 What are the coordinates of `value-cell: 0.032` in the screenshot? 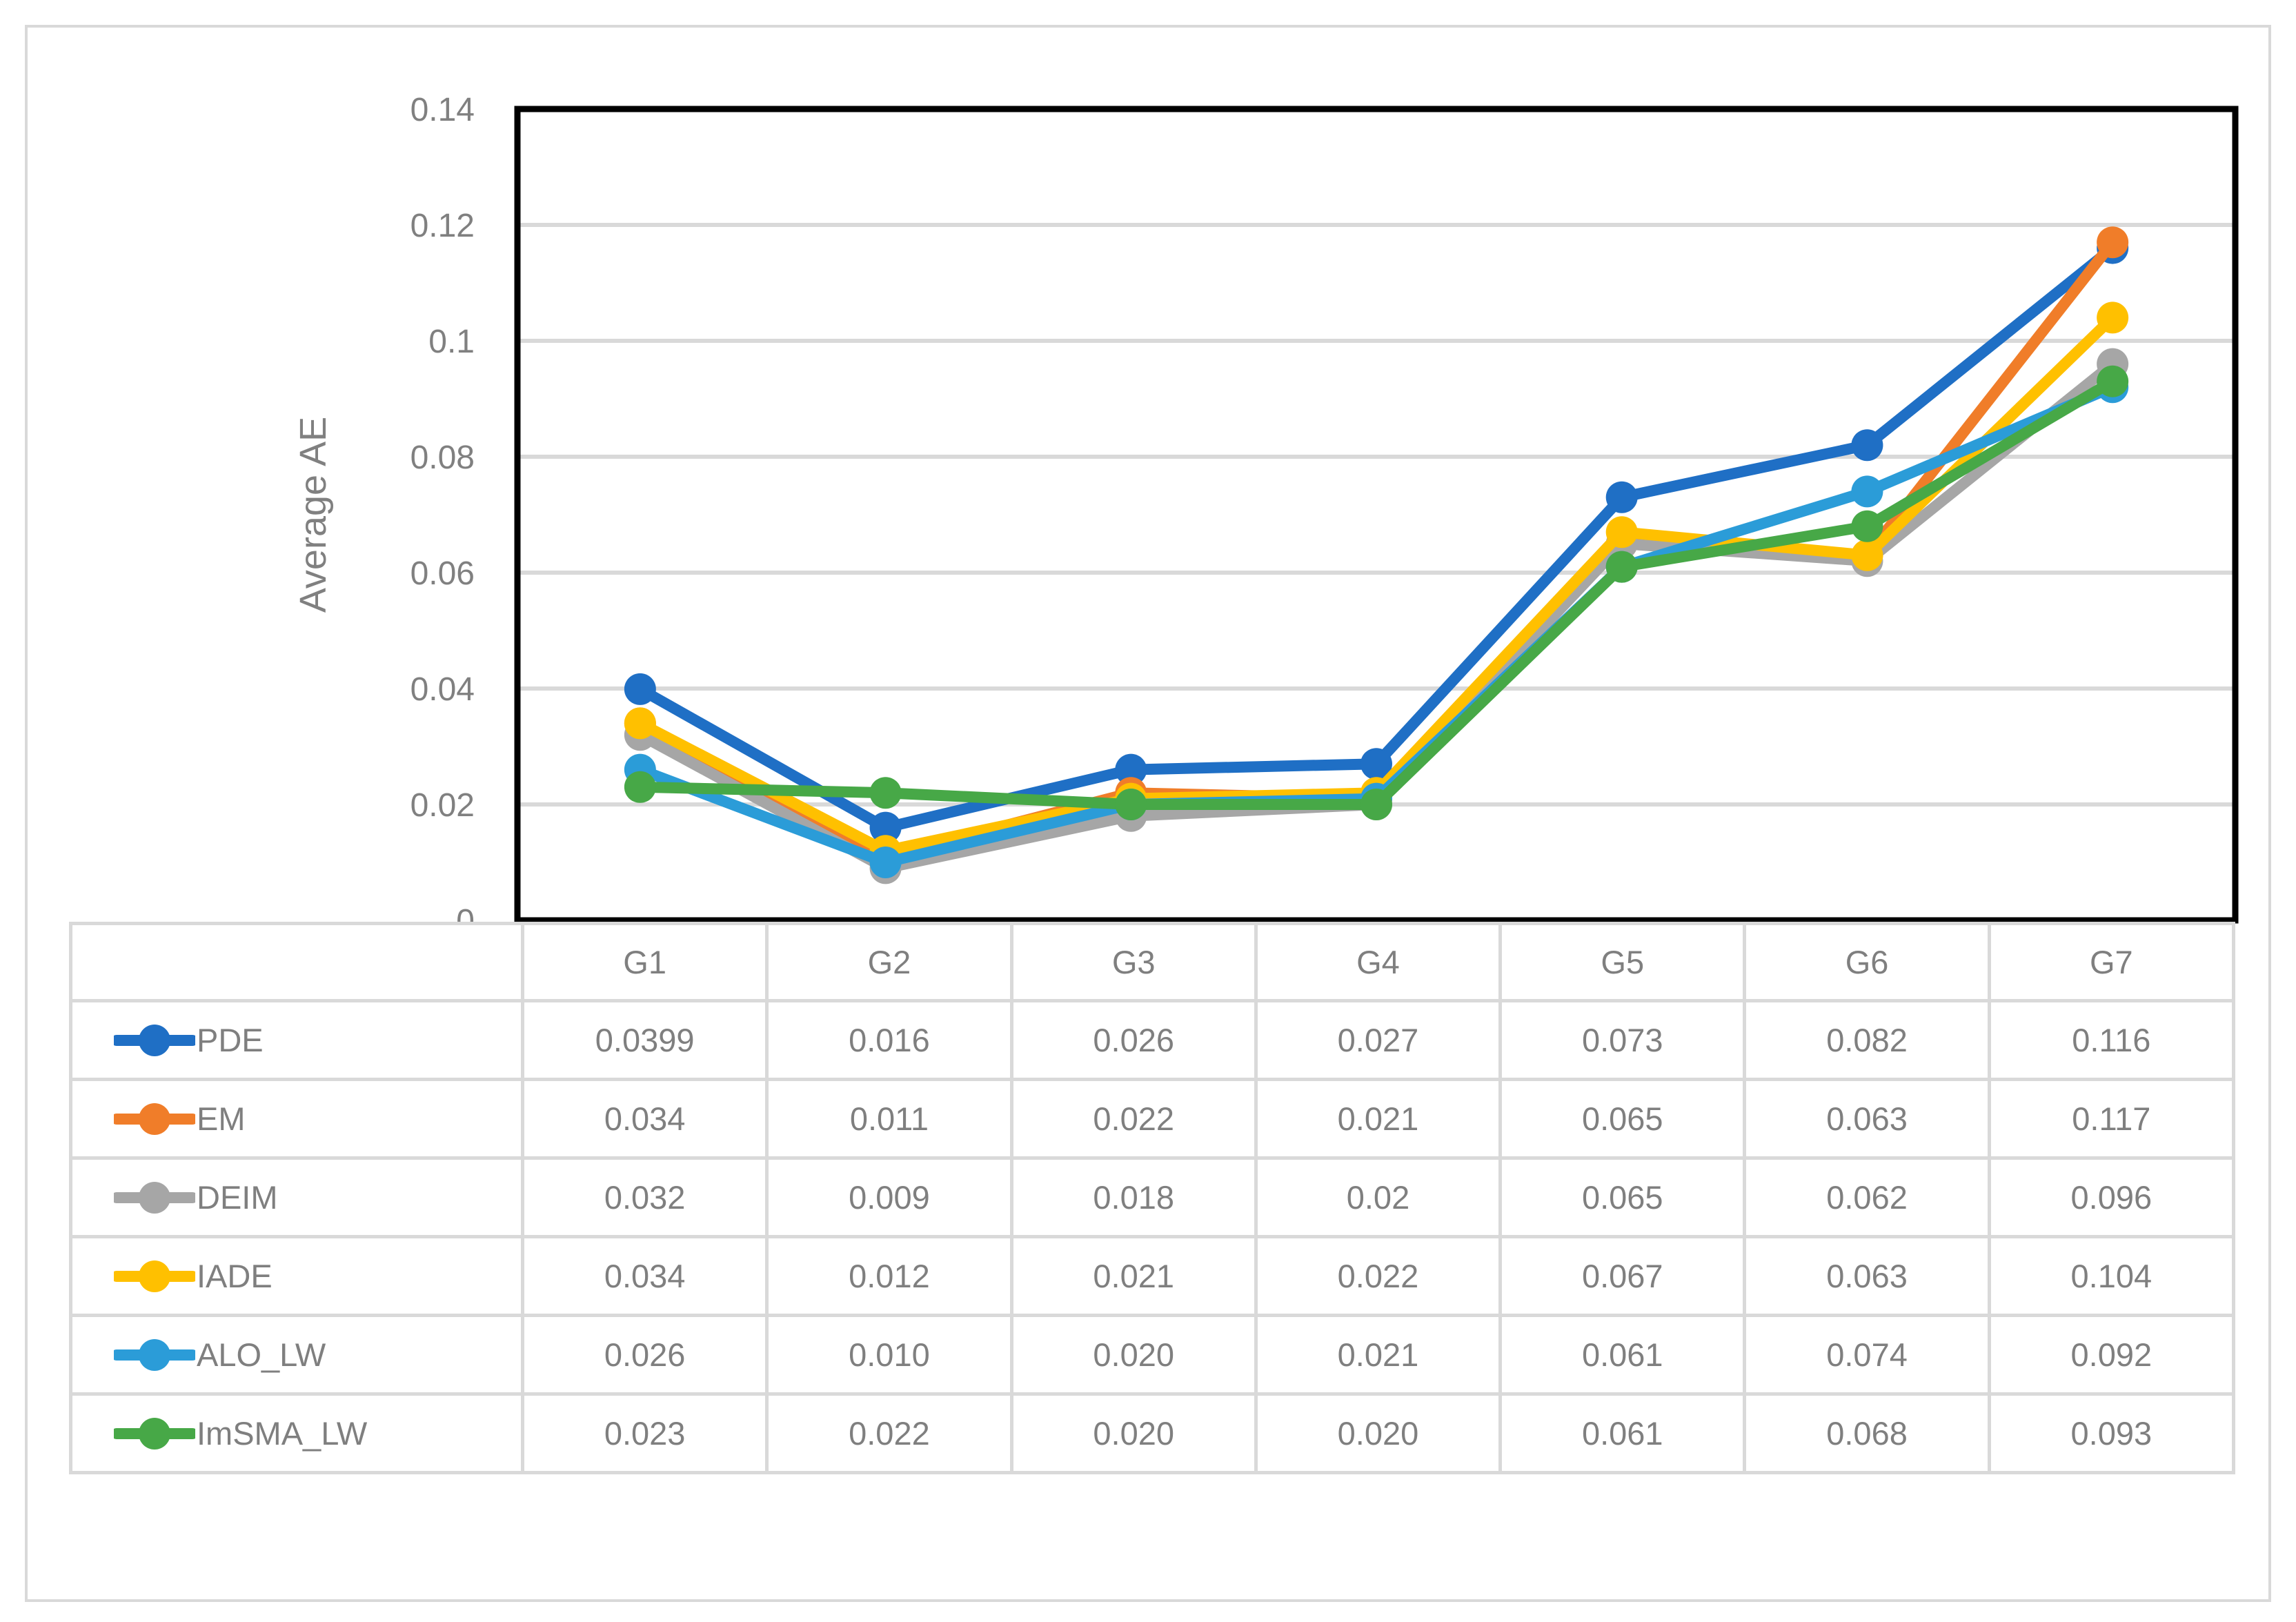 It's located at (644, 1197).